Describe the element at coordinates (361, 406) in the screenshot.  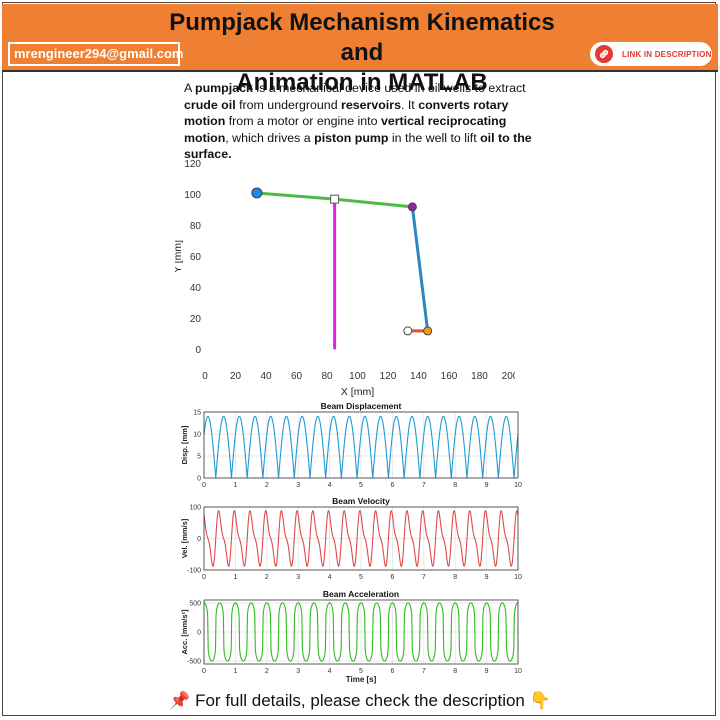
I see `chart-title: Beam Displacement` at that location.